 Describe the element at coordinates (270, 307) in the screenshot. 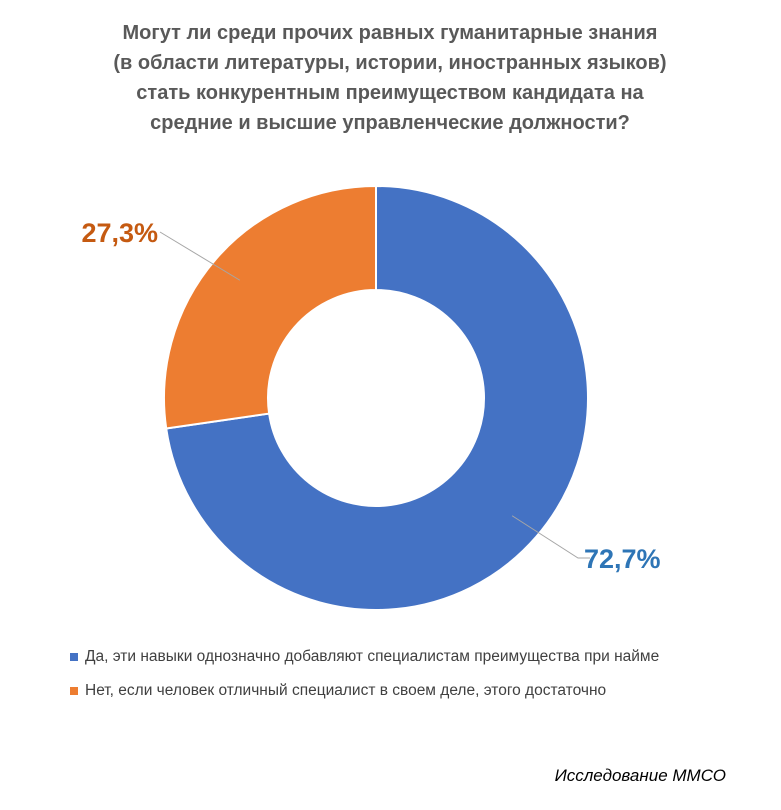

I see `slice-no` at that location.